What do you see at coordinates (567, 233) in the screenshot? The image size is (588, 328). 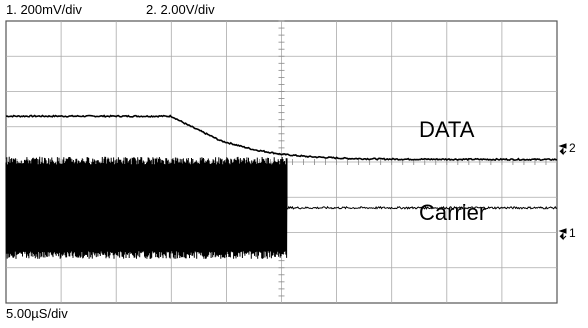 I see `channel-1-marker: 1` at bounding box center [567, 233].